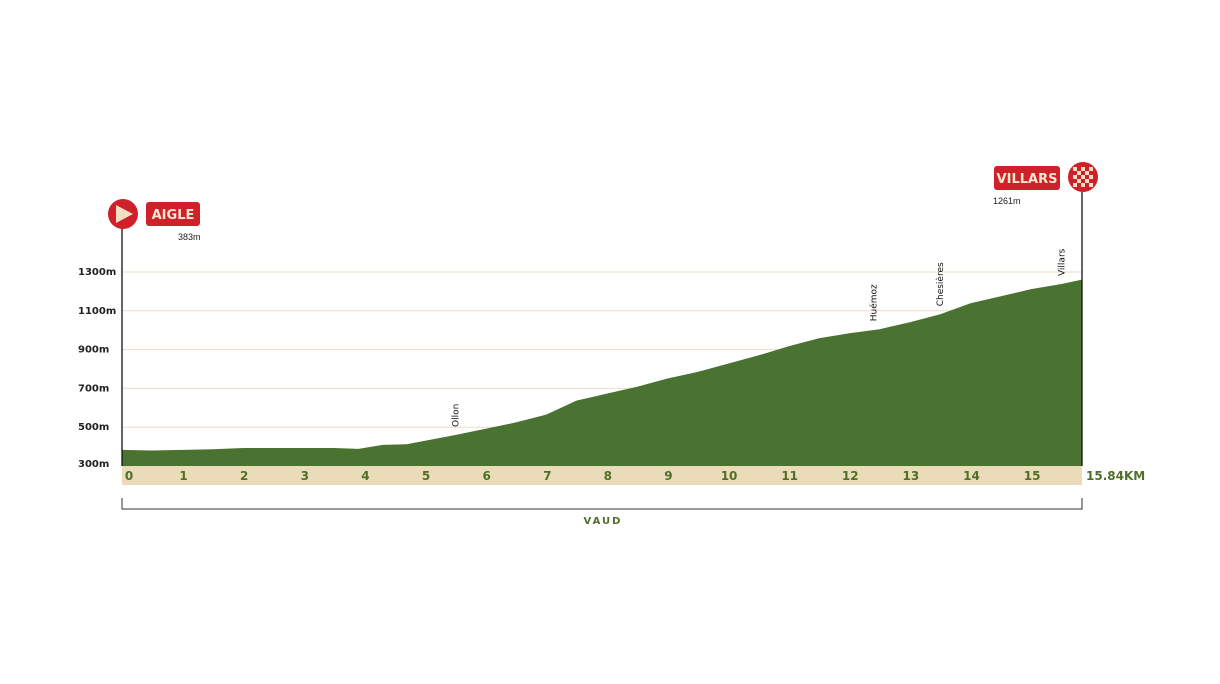 The height and width of the screenshot is (684, 1220). I want to click on start-name: AIGLE, so click(173, 215).